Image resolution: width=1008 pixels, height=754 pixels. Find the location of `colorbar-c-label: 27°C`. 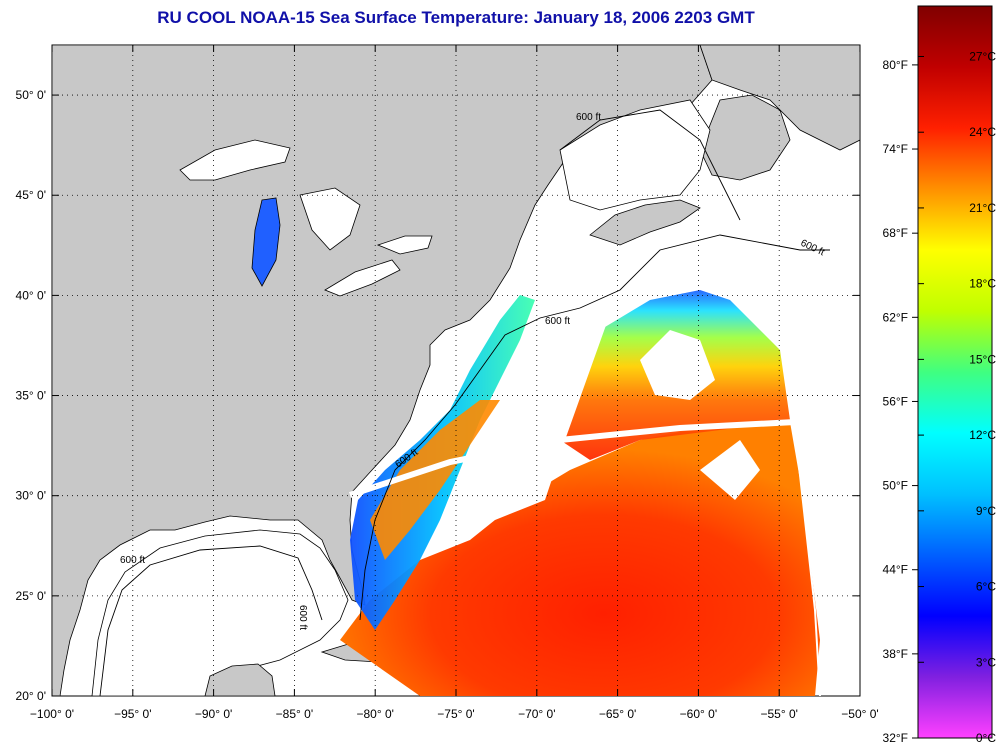

colorbar-c-label: 27°C is located at coordinates (982, 56).